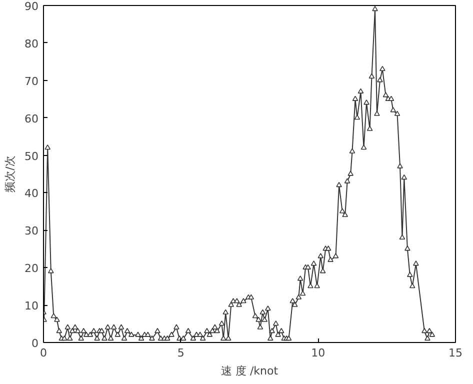  What do you see at coordinates (180, 353) in the screenshot?
I see `x-tick-label: 5` at bounding box center [180, 353].